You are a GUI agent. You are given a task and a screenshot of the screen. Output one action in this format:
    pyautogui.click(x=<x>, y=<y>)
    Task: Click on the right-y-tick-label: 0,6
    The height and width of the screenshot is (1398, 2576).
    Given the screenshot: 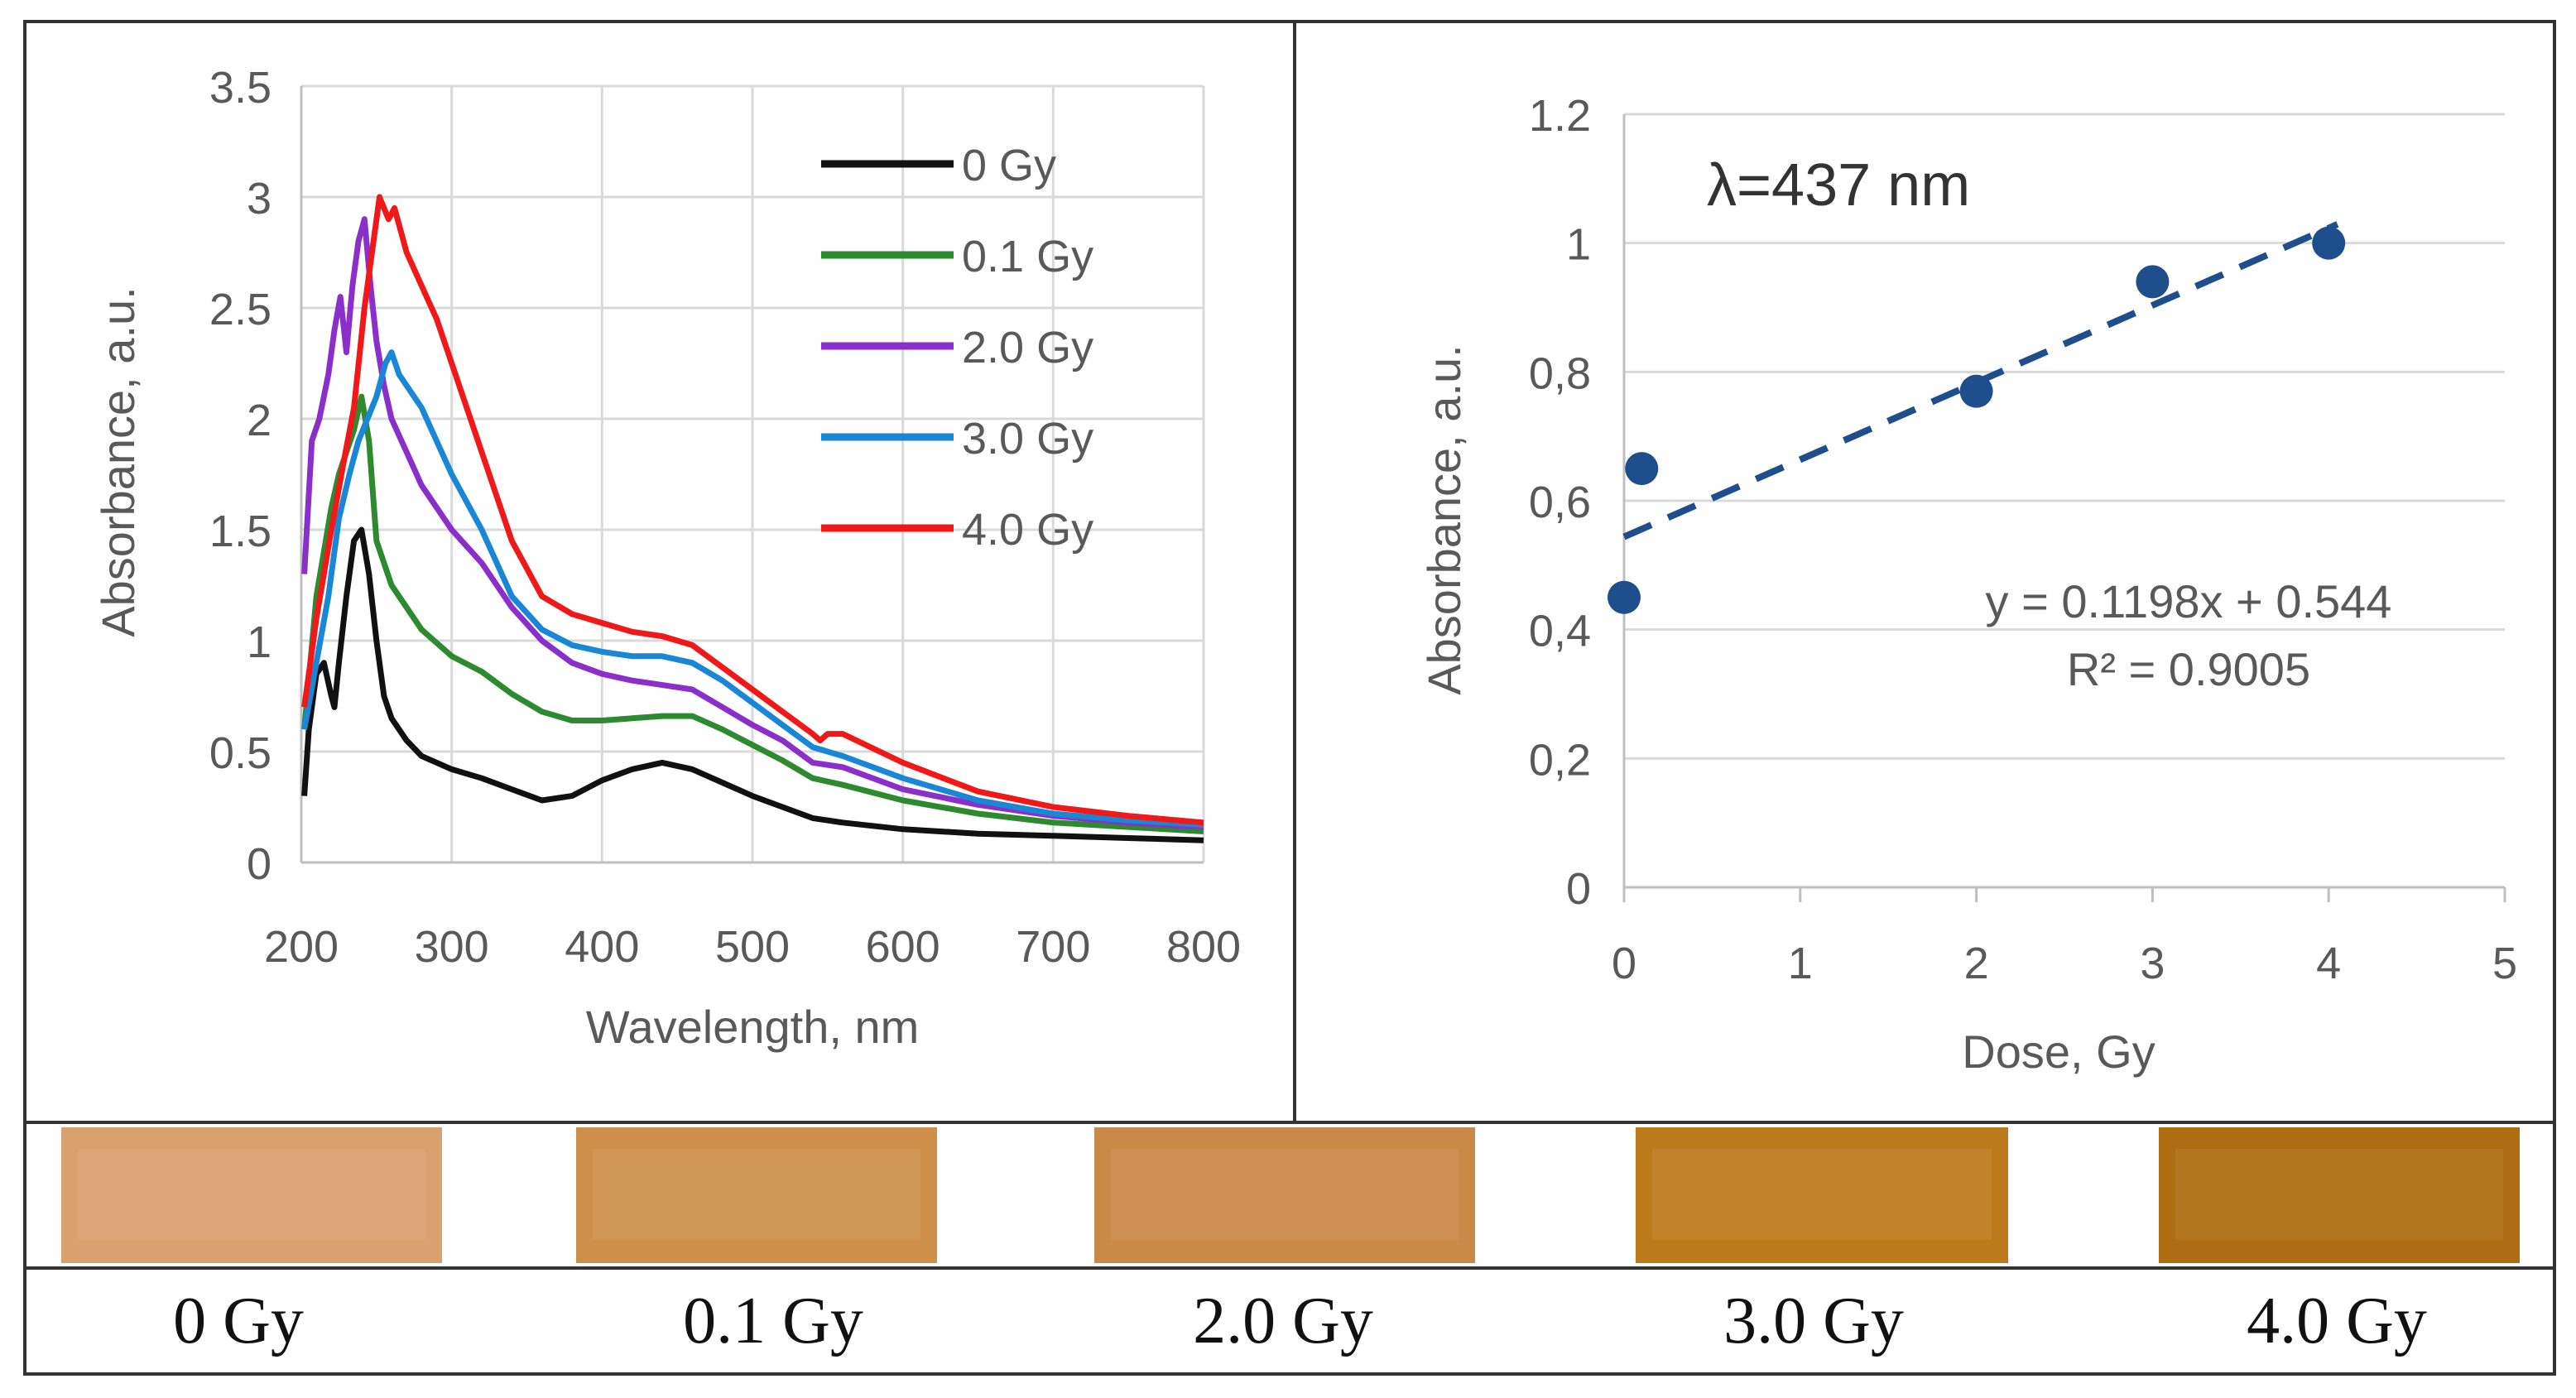 What is the action you would take?
    pyautogui.click(x=1560, y=502)
    